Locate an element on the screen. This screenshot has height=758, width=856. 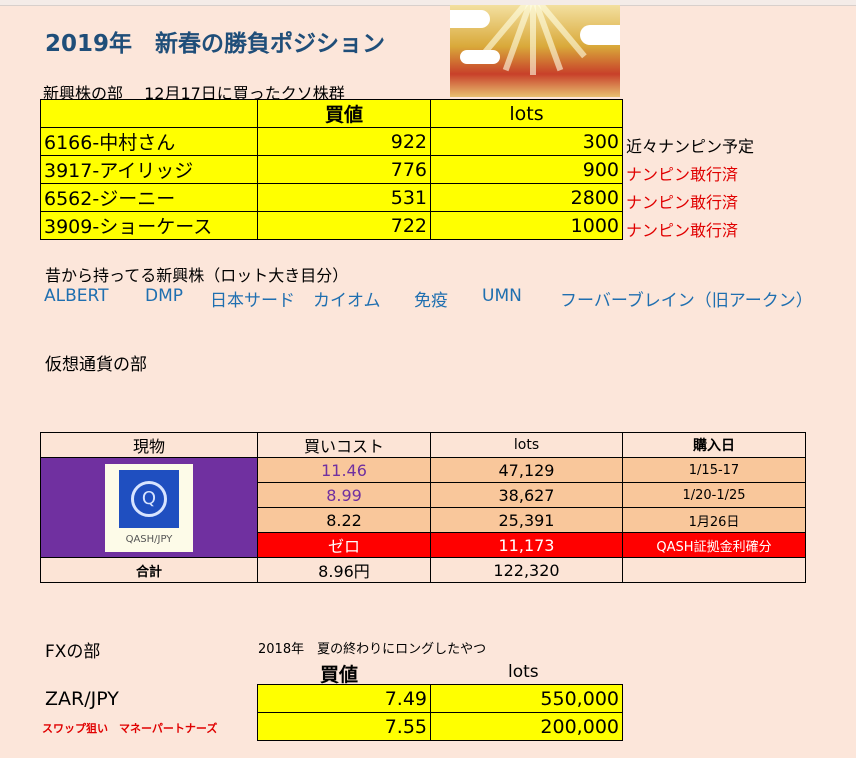
fx-price: 7.55 is located at coordinates (344, 726).